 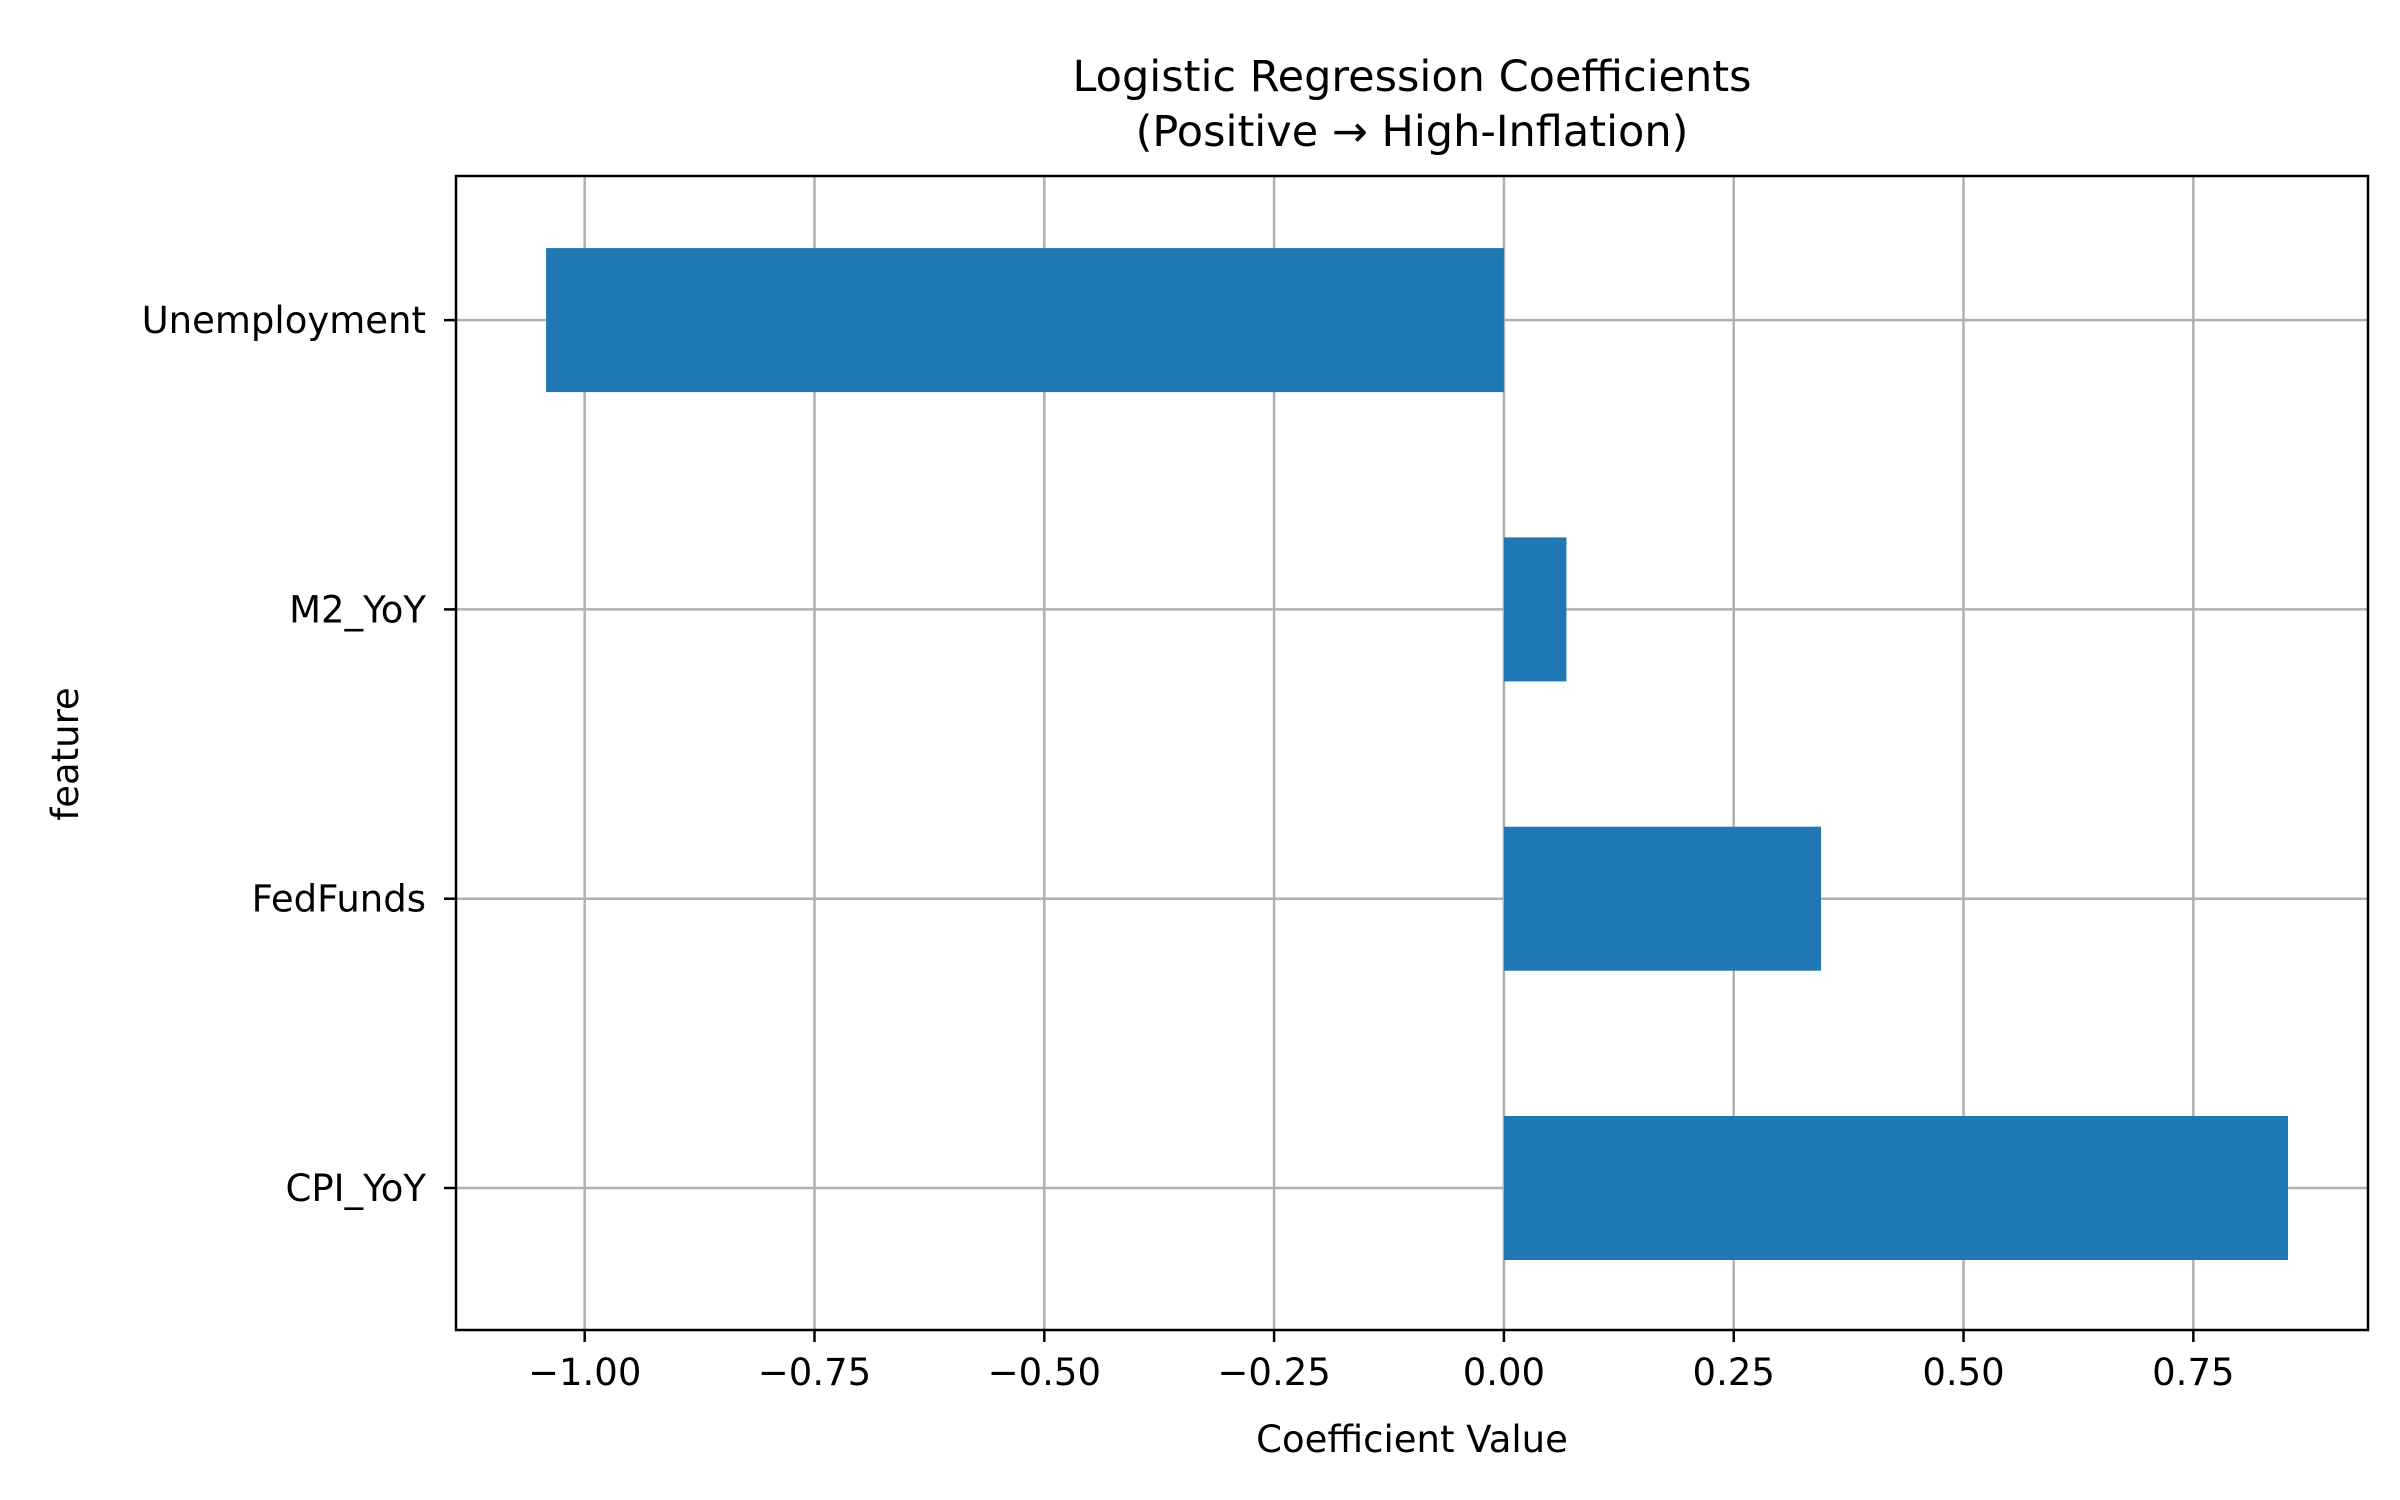 What do you see at coordinates (1896, 1188) in the screenshot?
I see `bar-cpi-yoy` at bounding box center [1896, 1188].